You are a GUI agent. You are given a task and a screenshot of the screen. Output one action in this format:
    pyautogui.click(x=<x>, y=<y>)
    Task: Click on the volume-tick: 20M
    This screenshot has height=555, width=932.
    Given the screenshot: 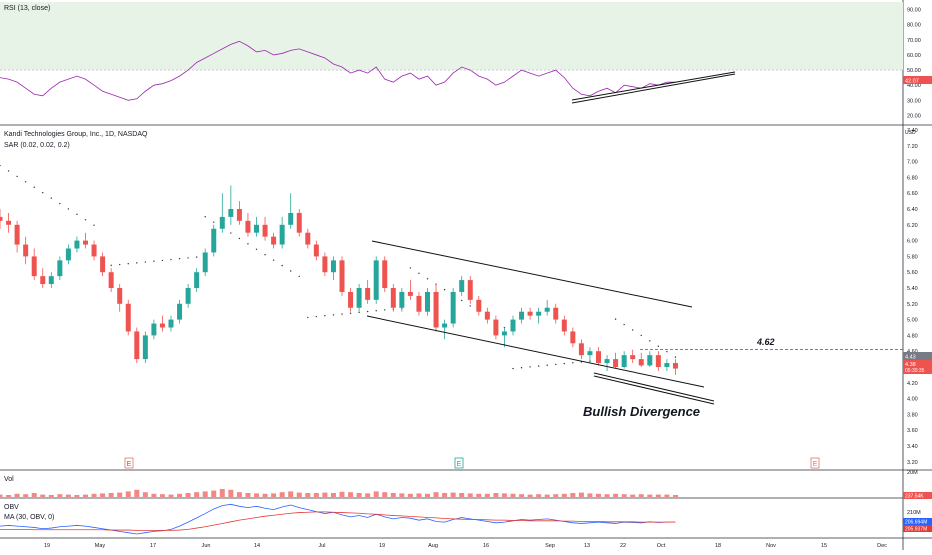 What is the action you would take?
    pyautogui.click(x=912, y=473)
    